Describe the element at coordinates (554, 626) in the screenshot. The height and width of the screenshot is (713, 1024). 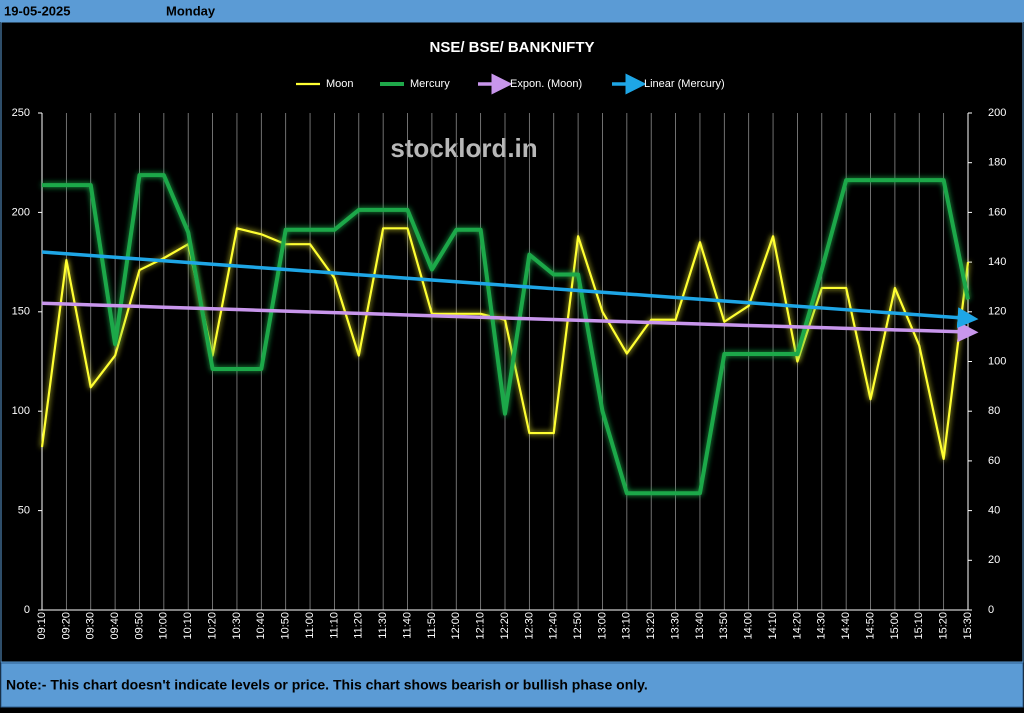
I see `x-tick-label: 12:40` at that location.